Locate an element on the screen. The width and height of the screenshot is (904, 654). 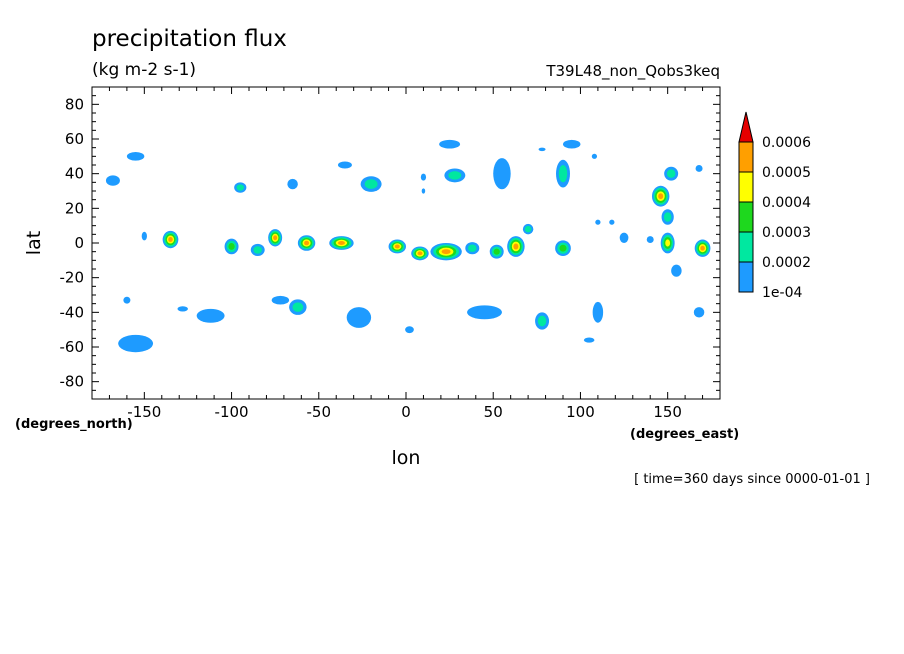
chart-title: precipitation flux is located at coordinates (189, 39).